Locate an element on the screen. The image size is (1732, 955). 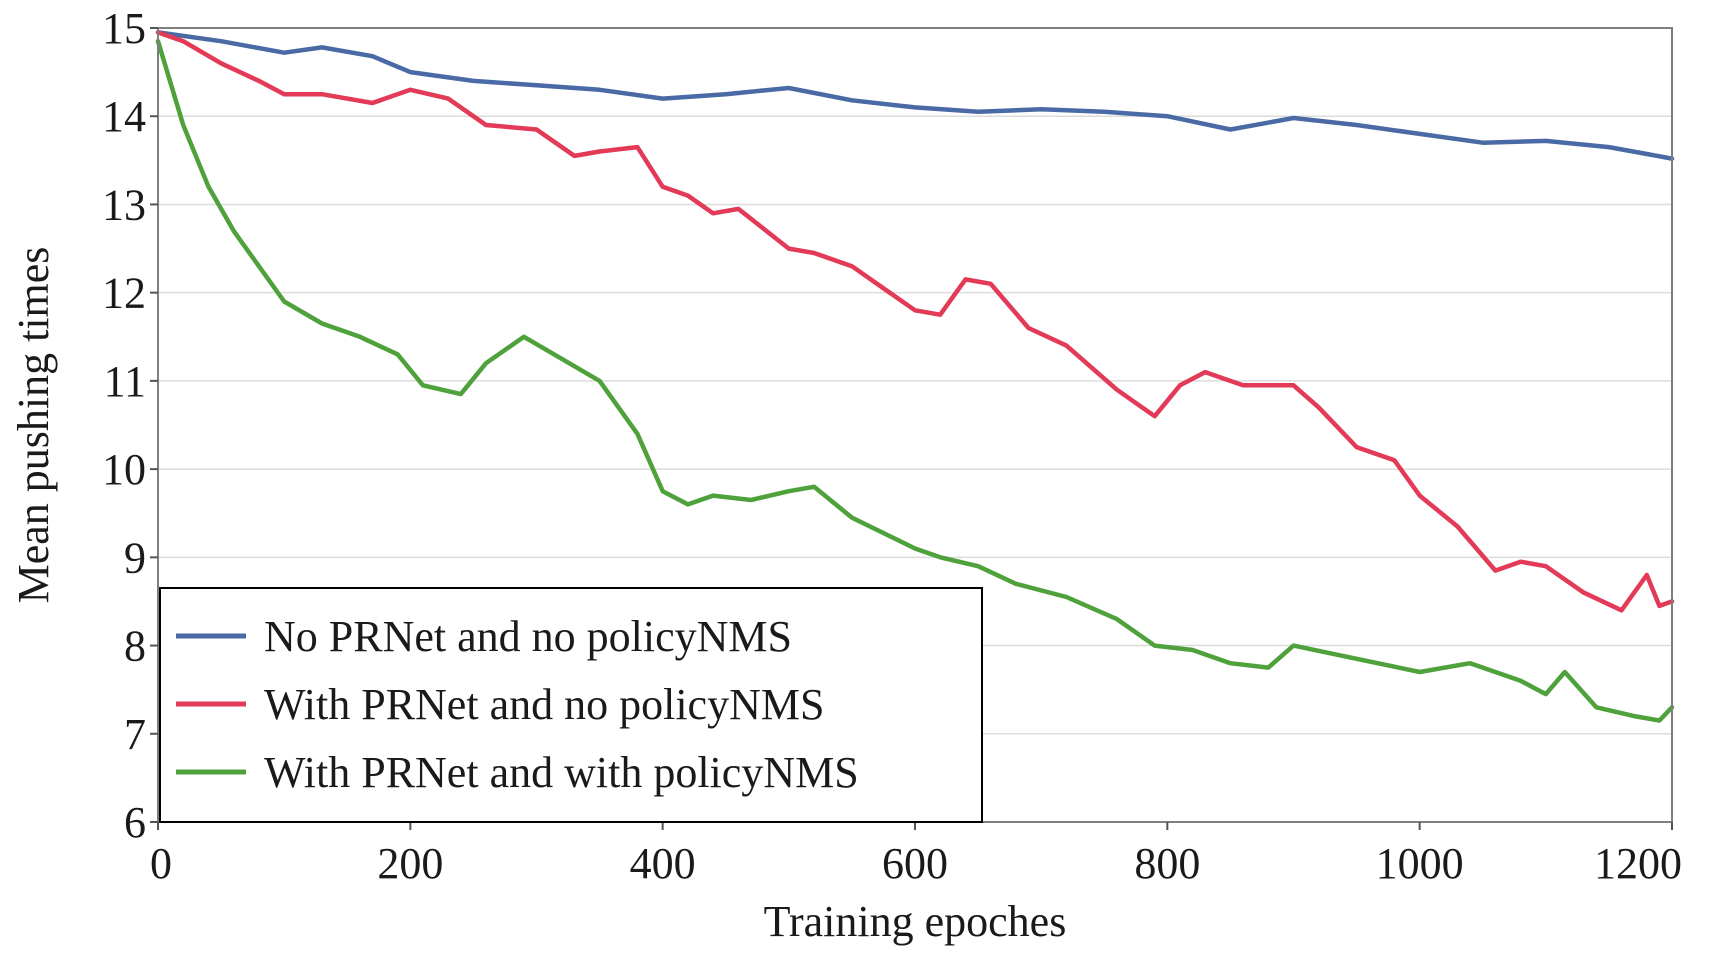
x-tick-label: 1200 is located at coordinates (1638, 863).